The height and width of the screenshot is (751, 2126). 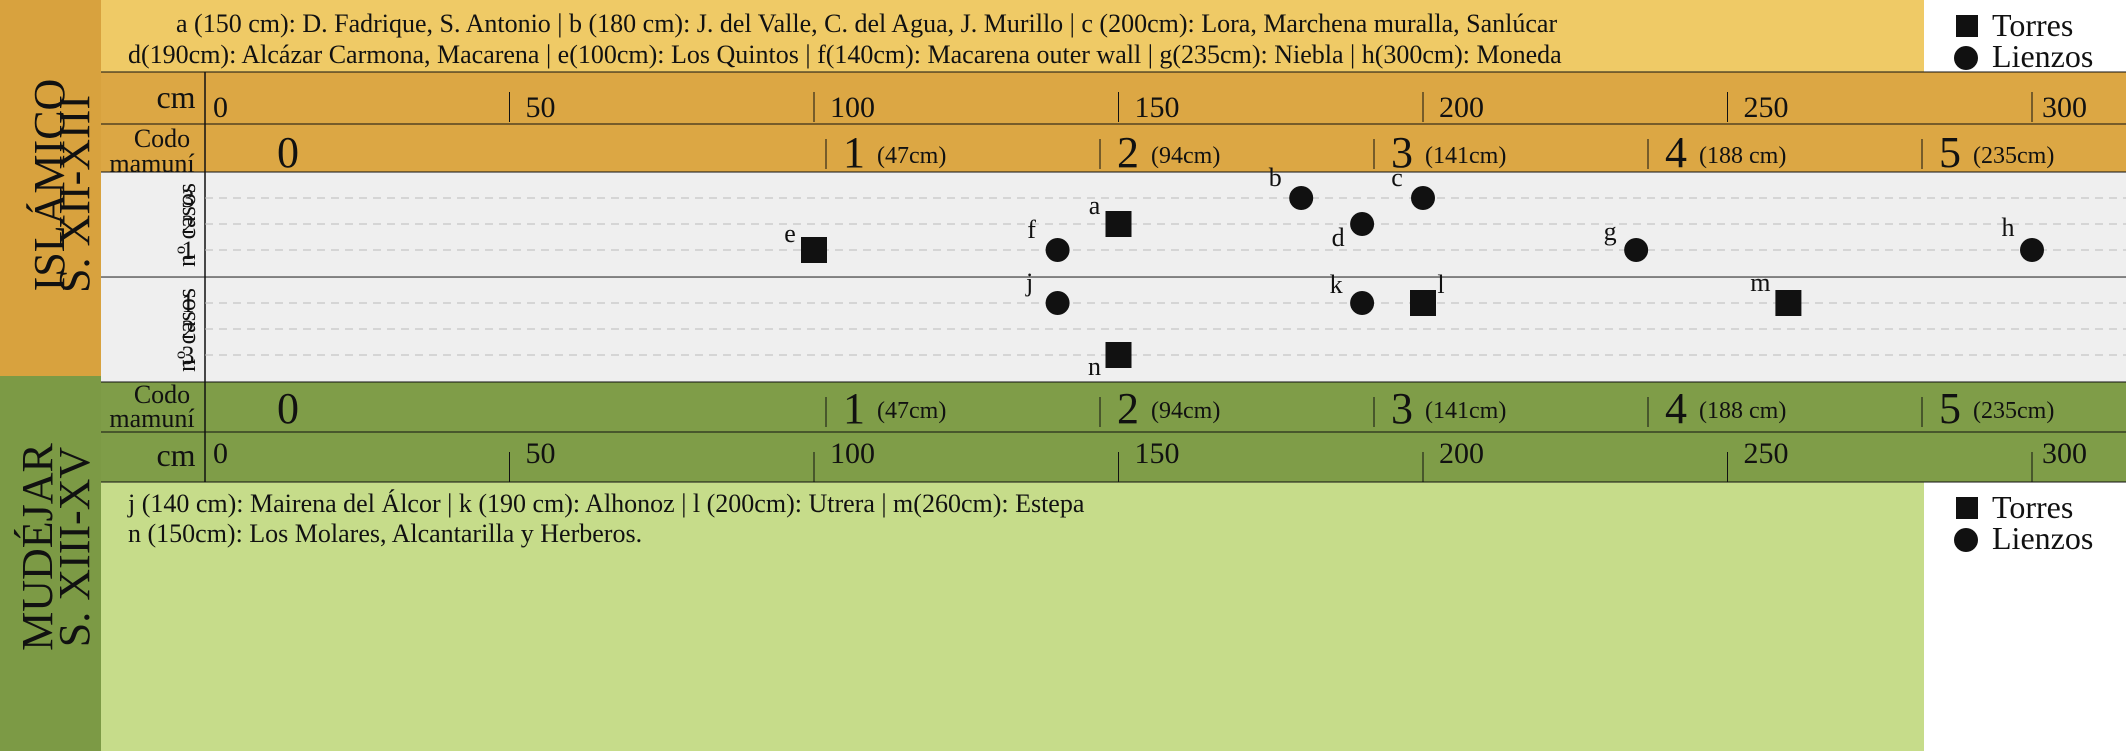 What do you see at coordinates (1461, 107) in the screenshot?
I see `islamic-cm-tick-label: 200` at bounding box center [1461, 107].